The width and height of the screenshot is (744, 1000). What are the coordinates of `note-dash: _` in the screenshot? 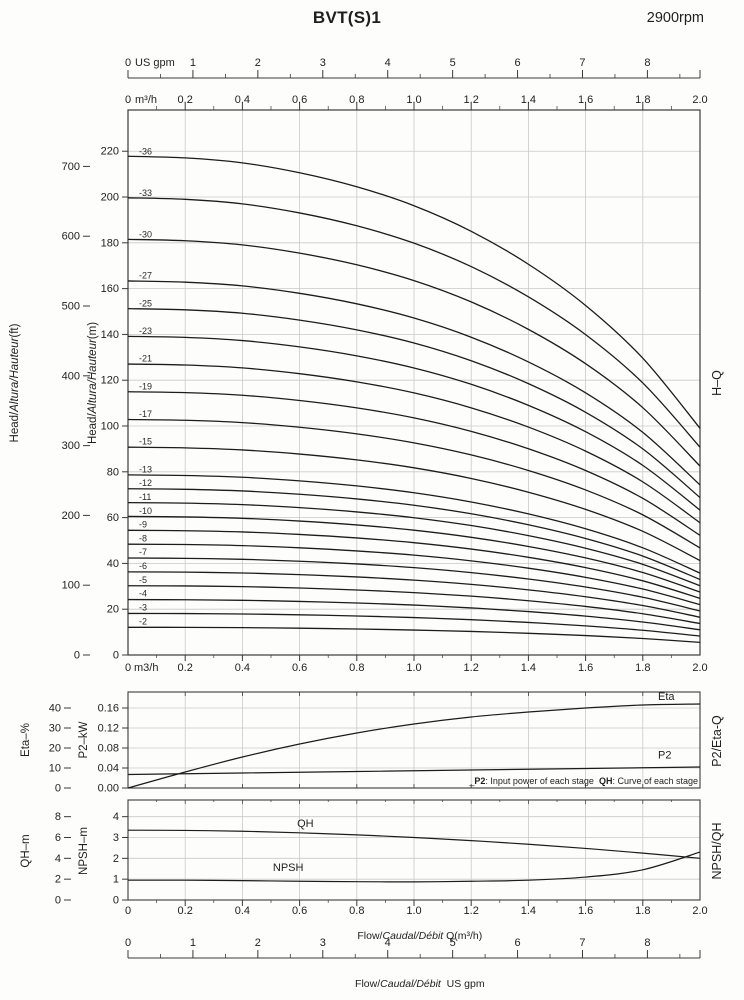 It's located at (472, 781).